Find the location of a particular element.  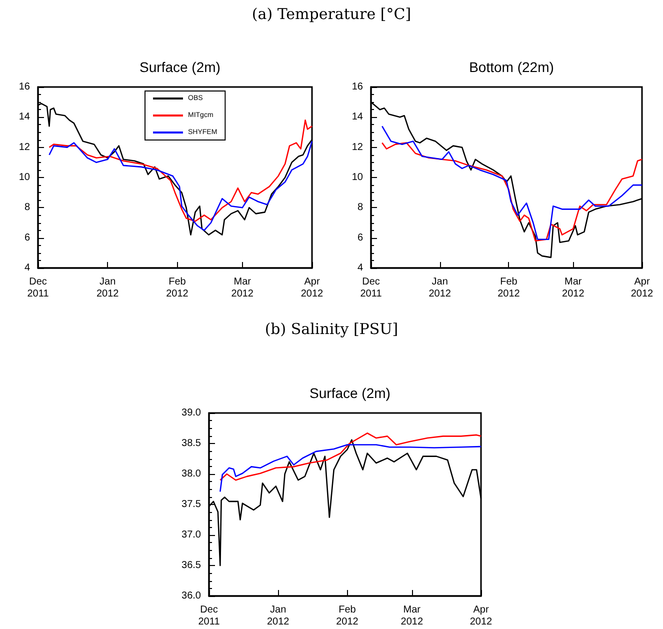

y-tick-label: 37.5 is located at coordinates (192, 504).